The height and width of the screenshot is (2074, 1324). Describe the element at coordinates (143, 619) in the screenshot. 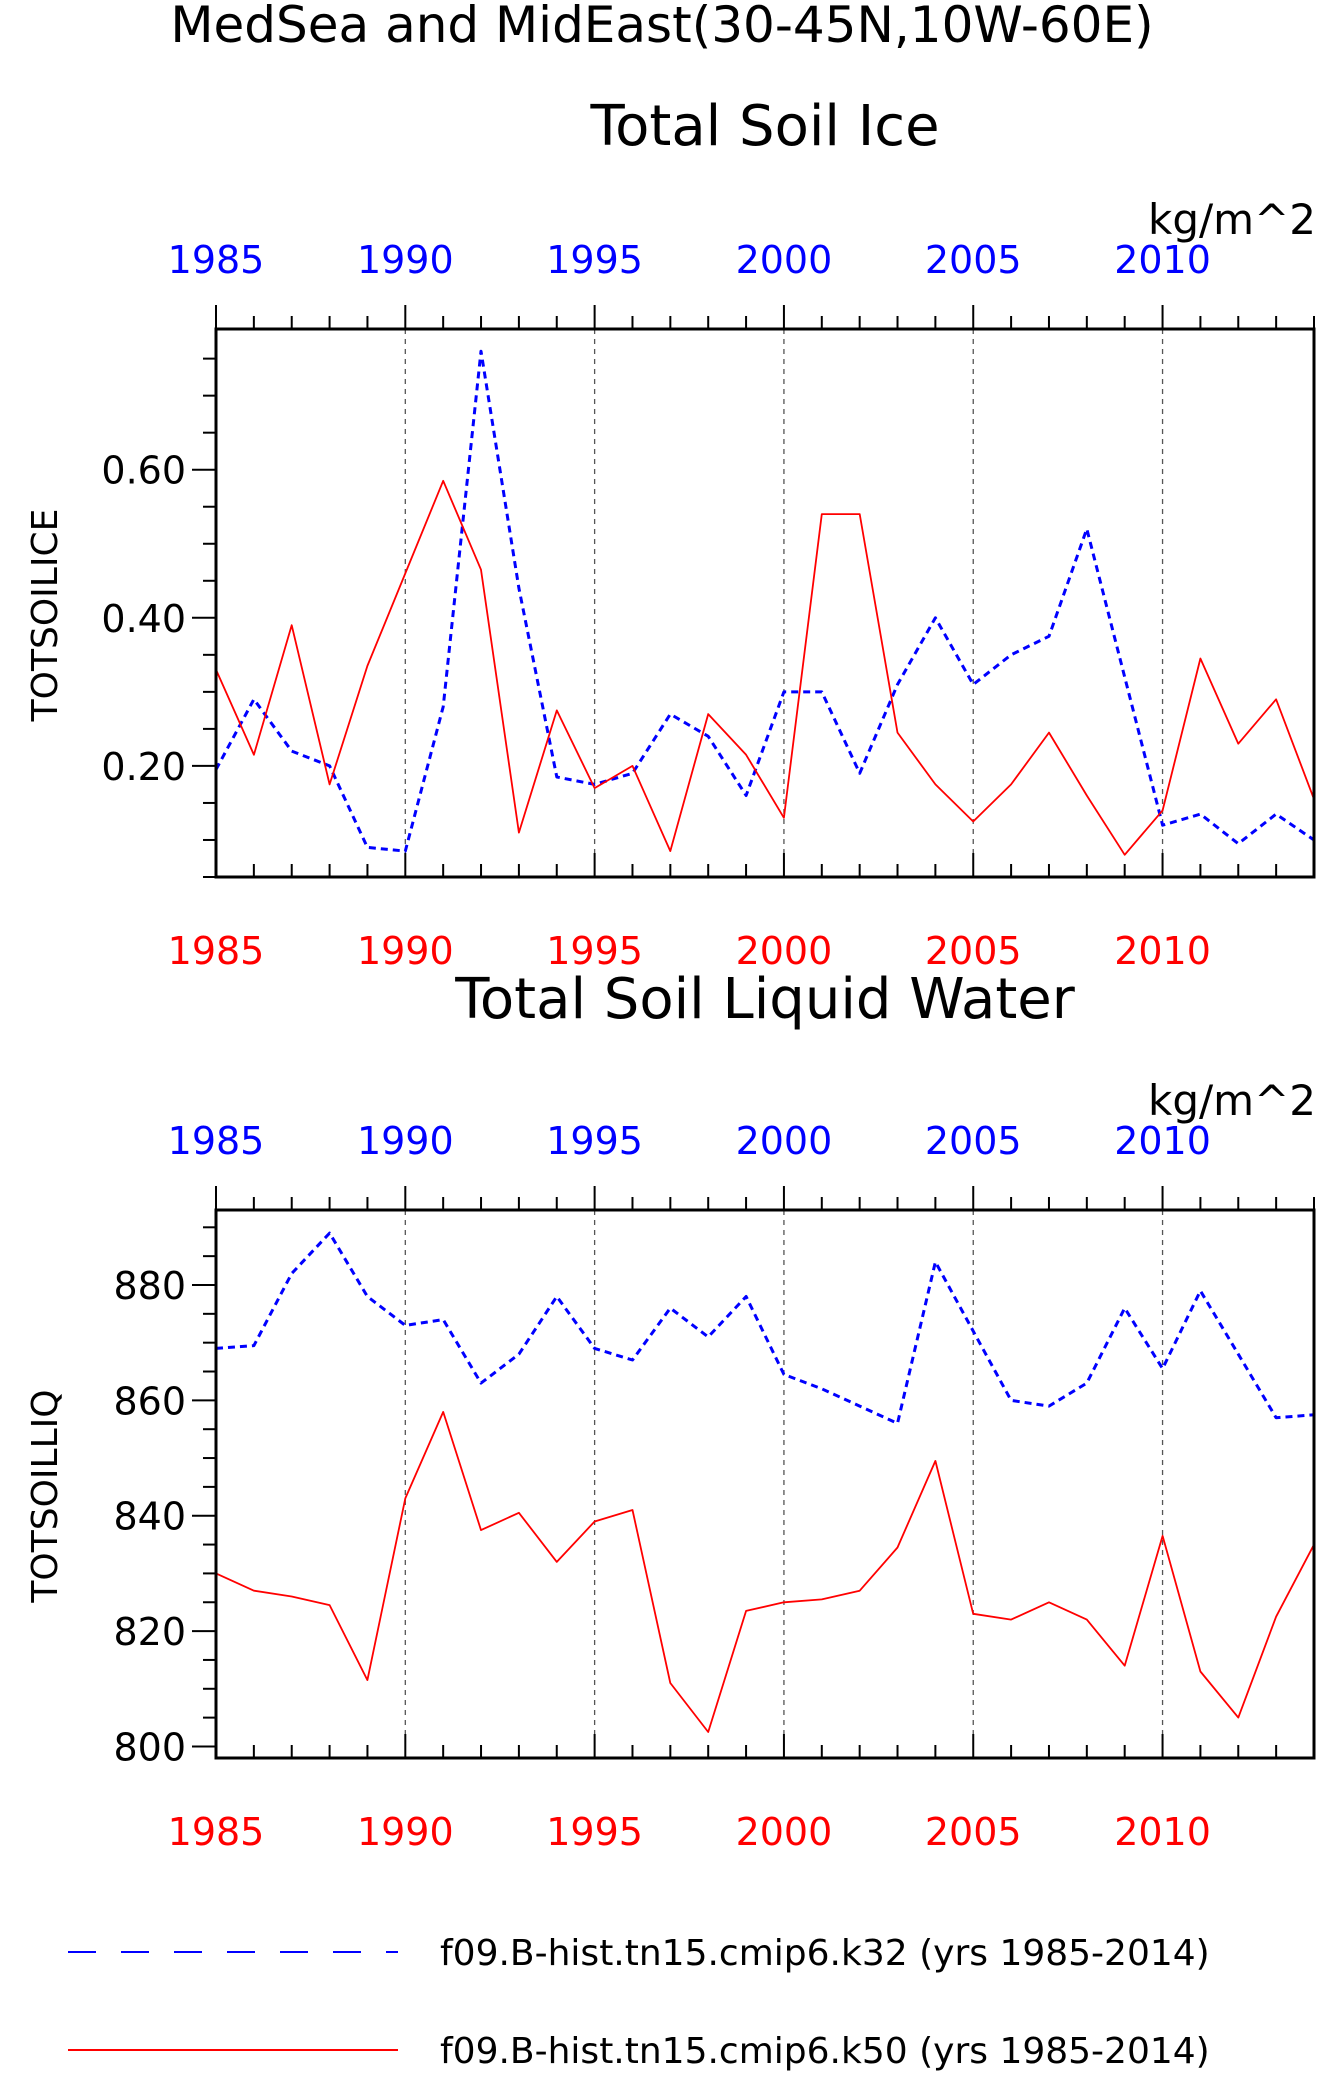

I see `y-tick-label: 0.40` at that location.